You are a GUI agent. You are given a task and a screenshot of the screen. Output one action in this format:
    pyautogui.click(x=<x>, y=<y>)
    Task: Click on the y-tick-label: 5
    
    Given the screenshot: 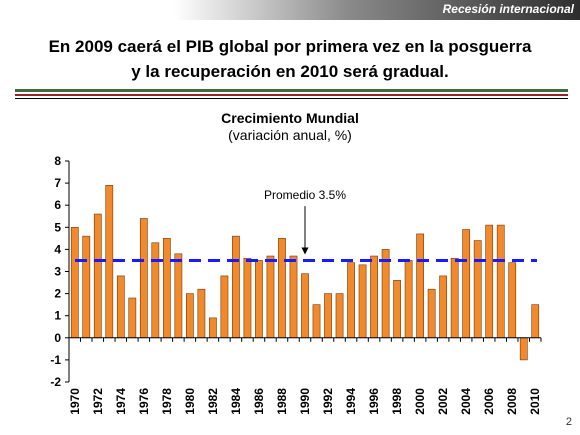 What is the action you would take?
    pyautogui.click(x=57, y=227)
    